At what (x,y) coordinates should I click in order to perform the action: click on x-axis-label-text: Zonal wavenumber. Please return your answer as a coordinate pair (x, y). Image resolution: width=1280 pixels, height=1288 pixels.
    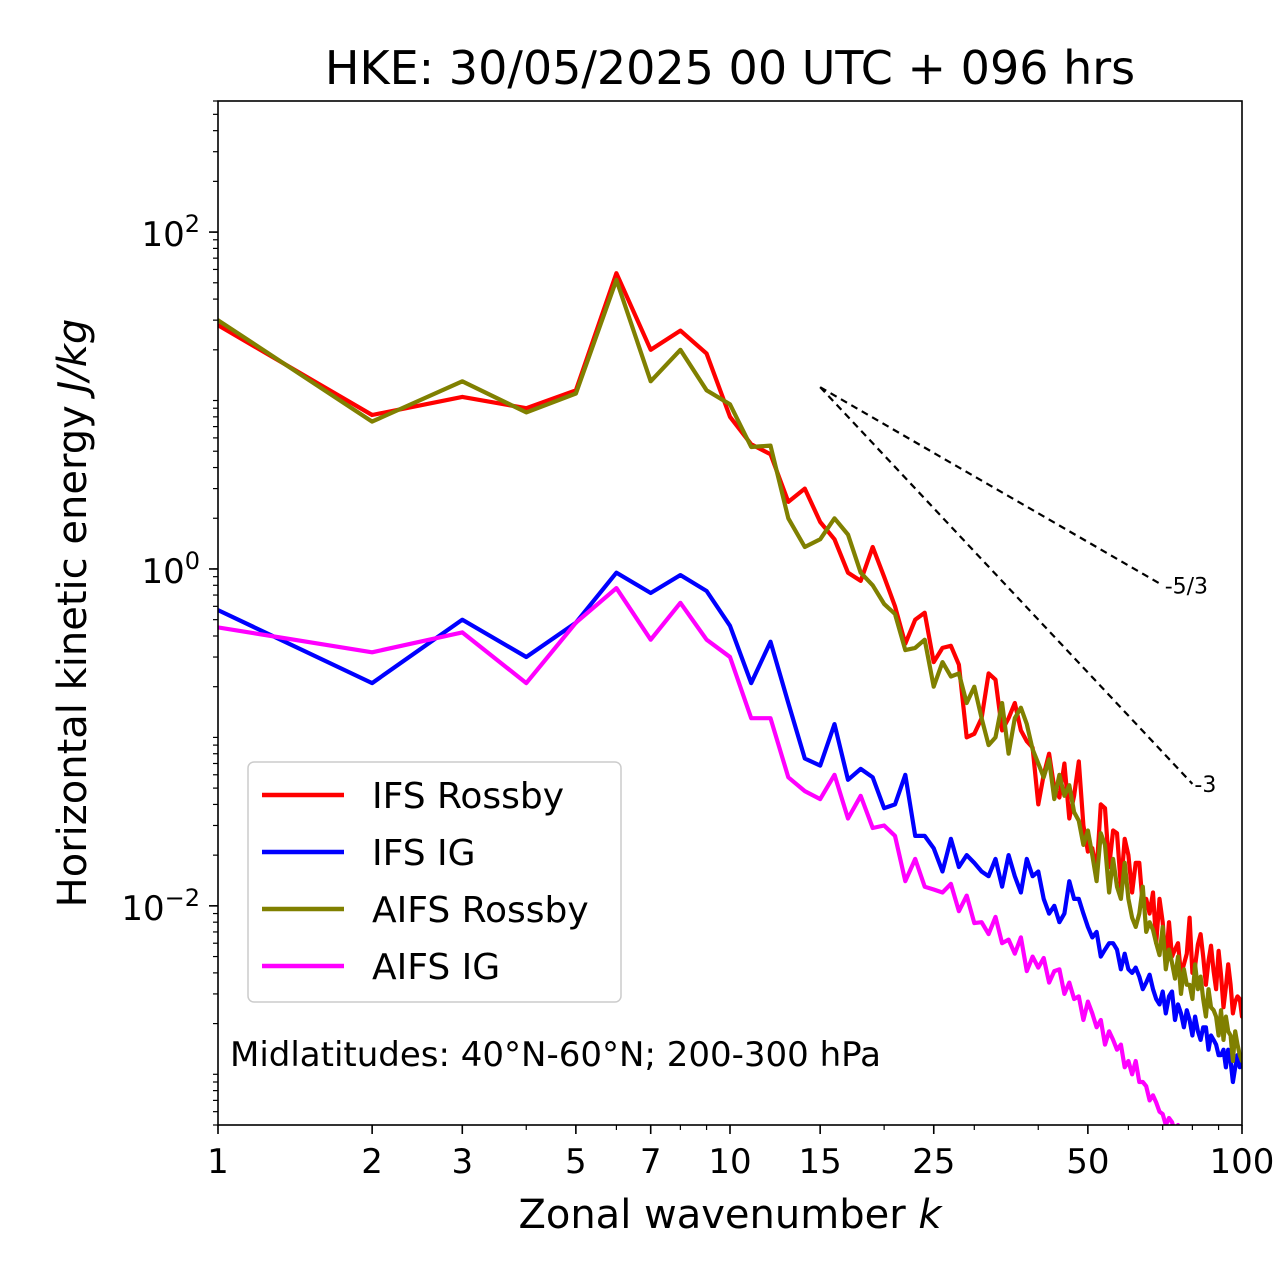
    Looking at the image, I should click on (718, 1215).